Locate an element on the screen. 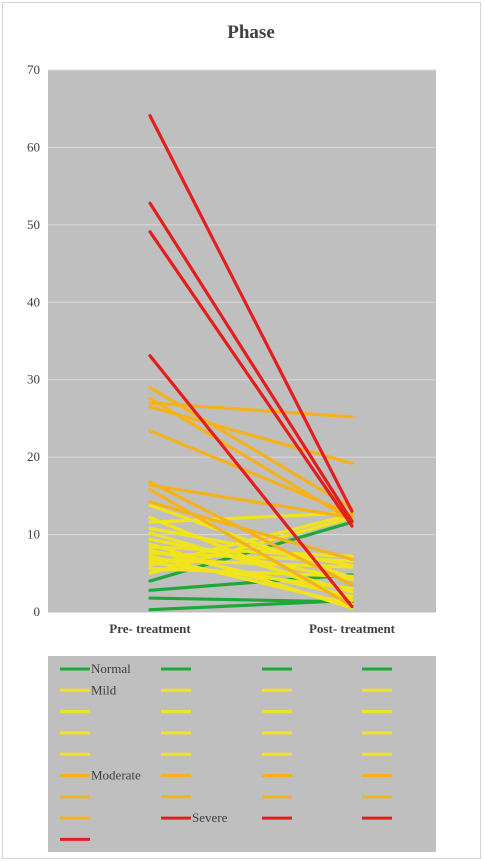 This screenshot has height=862, width=484. x-tick-label: Post- treatment is located at coordinates (352, 628).